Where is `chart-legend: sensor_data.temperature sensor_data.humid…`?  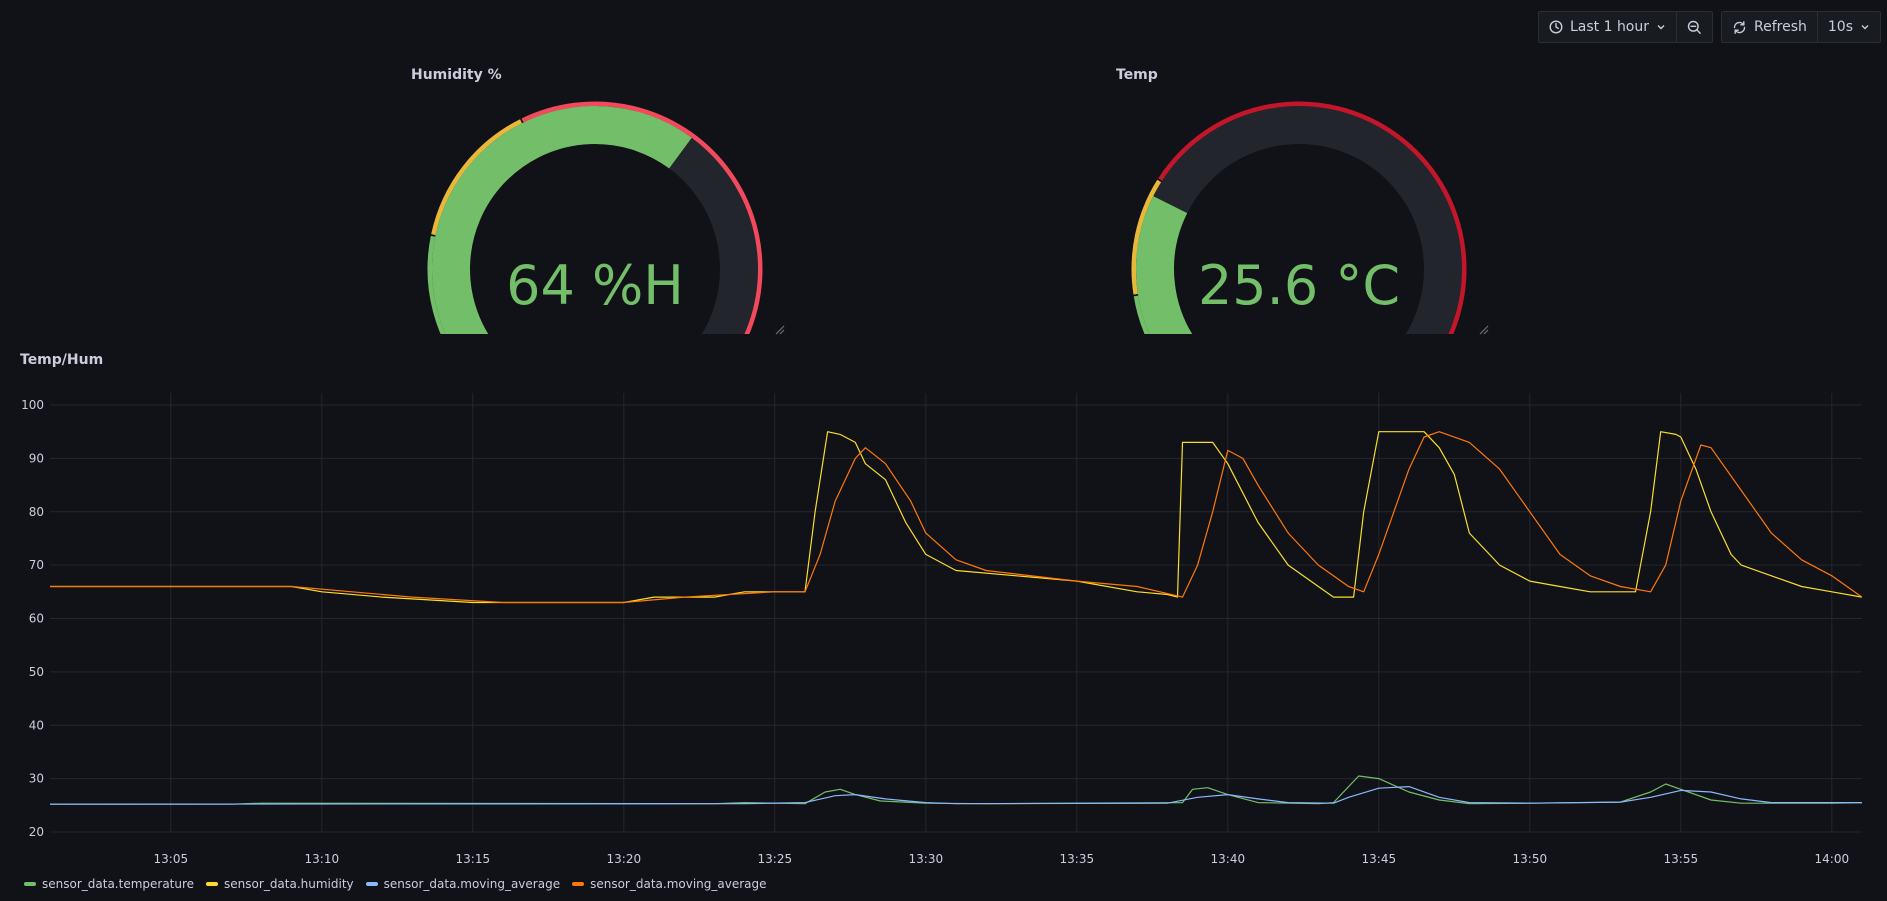 chart-legend: sensor_data.temperature sensor_data.humid… is located at coordinates (395, 884).